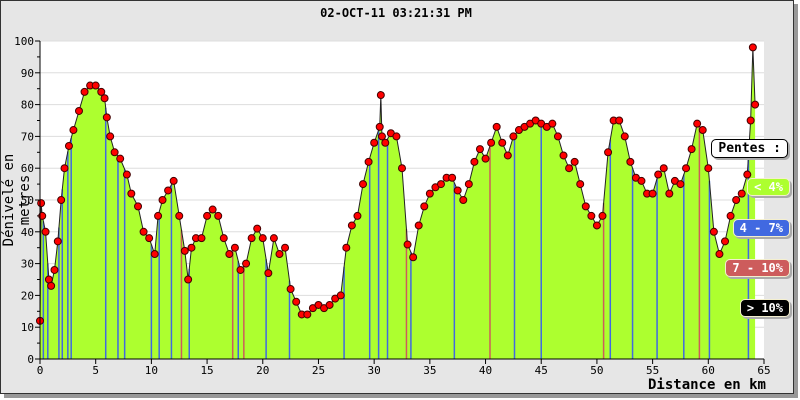 The height and width of the screenshot is (400, 800). I want to click on legend-entry: < 4%, so click(768, 187).